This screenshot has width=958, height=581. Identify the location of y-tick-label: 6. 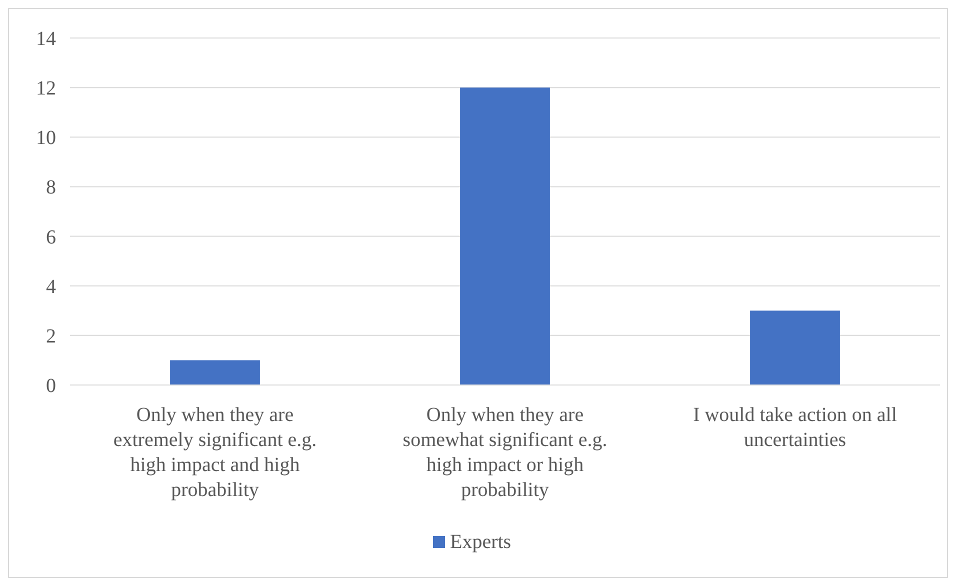
(51, 237).